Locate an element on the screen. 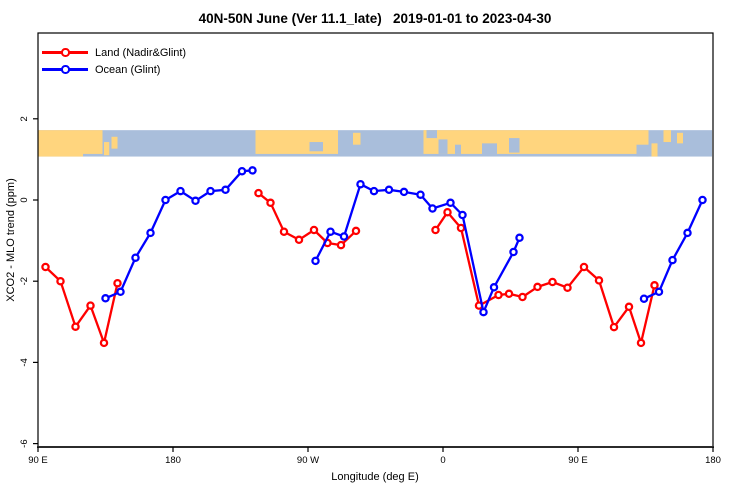 The image size is (750, 500). y-tick-label: 0 is located at coordinates (24, 199).